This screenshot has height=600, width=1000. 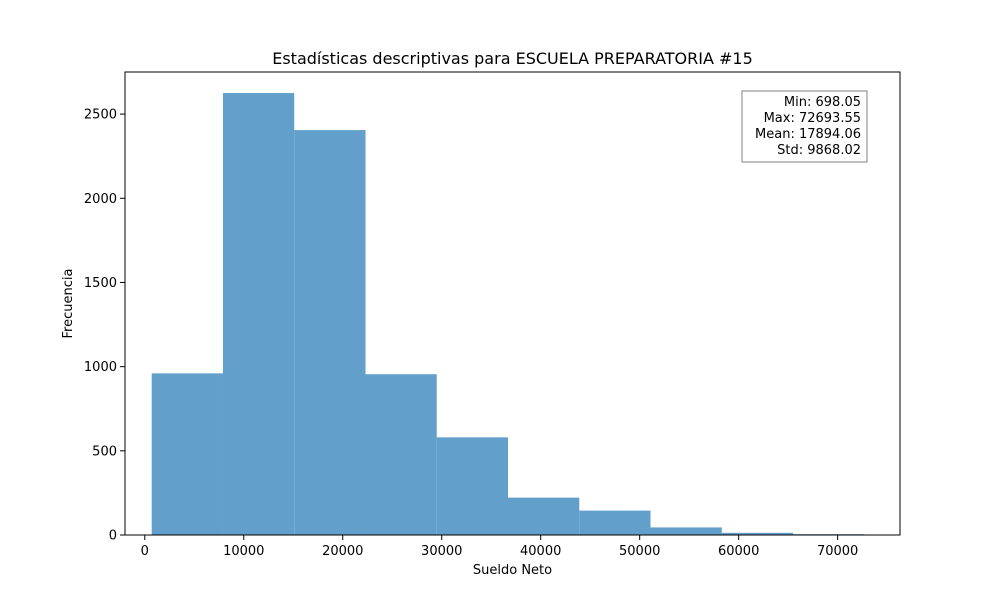 I want to click on x-tick-label: 20000, so click(x=342, y=551).